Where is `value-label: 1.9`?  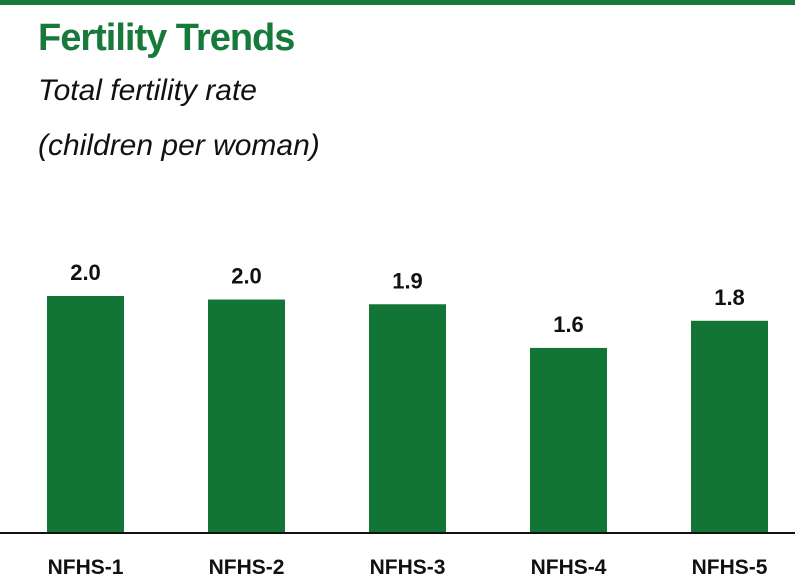 value-label: 1.9 is located at coordinates (407, 280).